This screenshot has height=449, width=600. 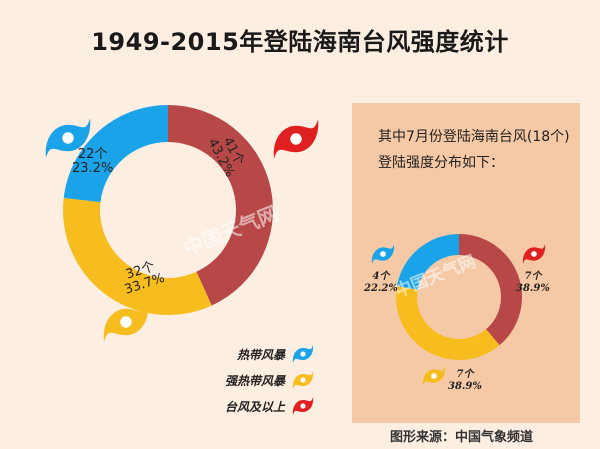 I want to click on donut-july, so click(x=459, y=297).